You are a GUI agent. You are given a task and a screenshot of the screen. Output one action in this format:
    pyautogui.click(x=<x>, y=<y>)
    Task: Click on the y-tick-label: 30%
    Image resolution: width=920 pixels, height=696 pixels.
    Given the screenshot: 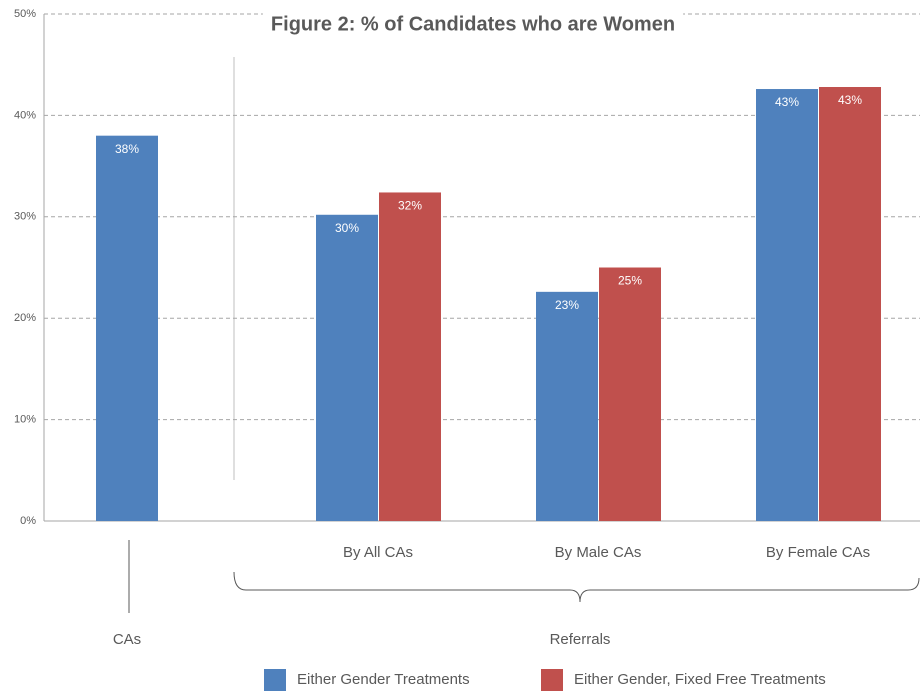 What is the action you would take?
    pyautogui.click(x=25, y=217)
    